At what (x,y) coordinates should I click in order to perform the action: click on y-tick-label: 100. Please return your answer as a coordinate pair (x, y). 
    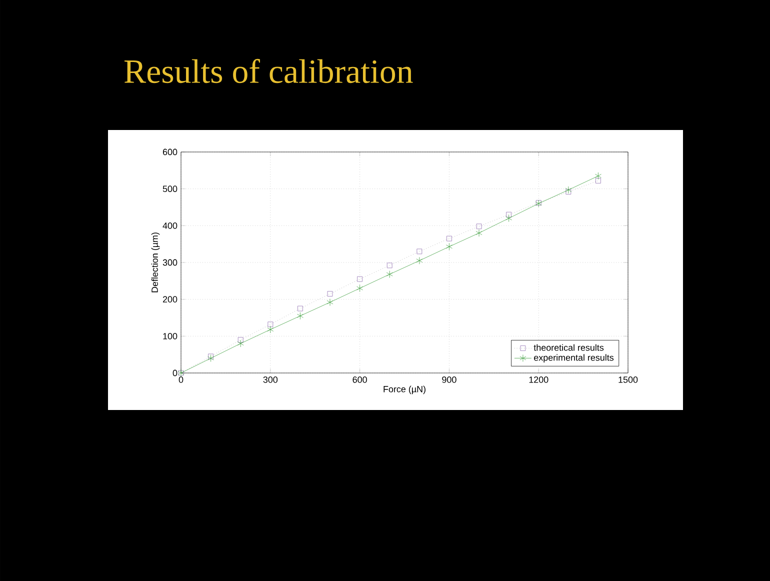
    Looking at the image, I should click on (170, 336).